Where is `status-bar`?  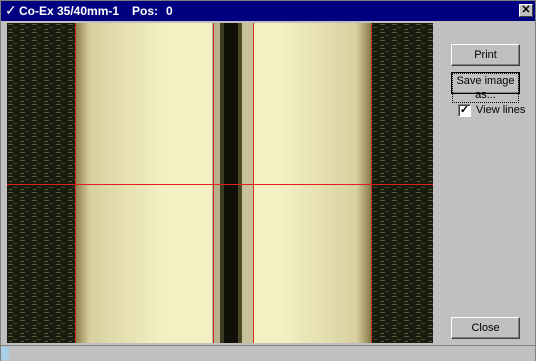
status-bar is located at coordinates (268, 353).